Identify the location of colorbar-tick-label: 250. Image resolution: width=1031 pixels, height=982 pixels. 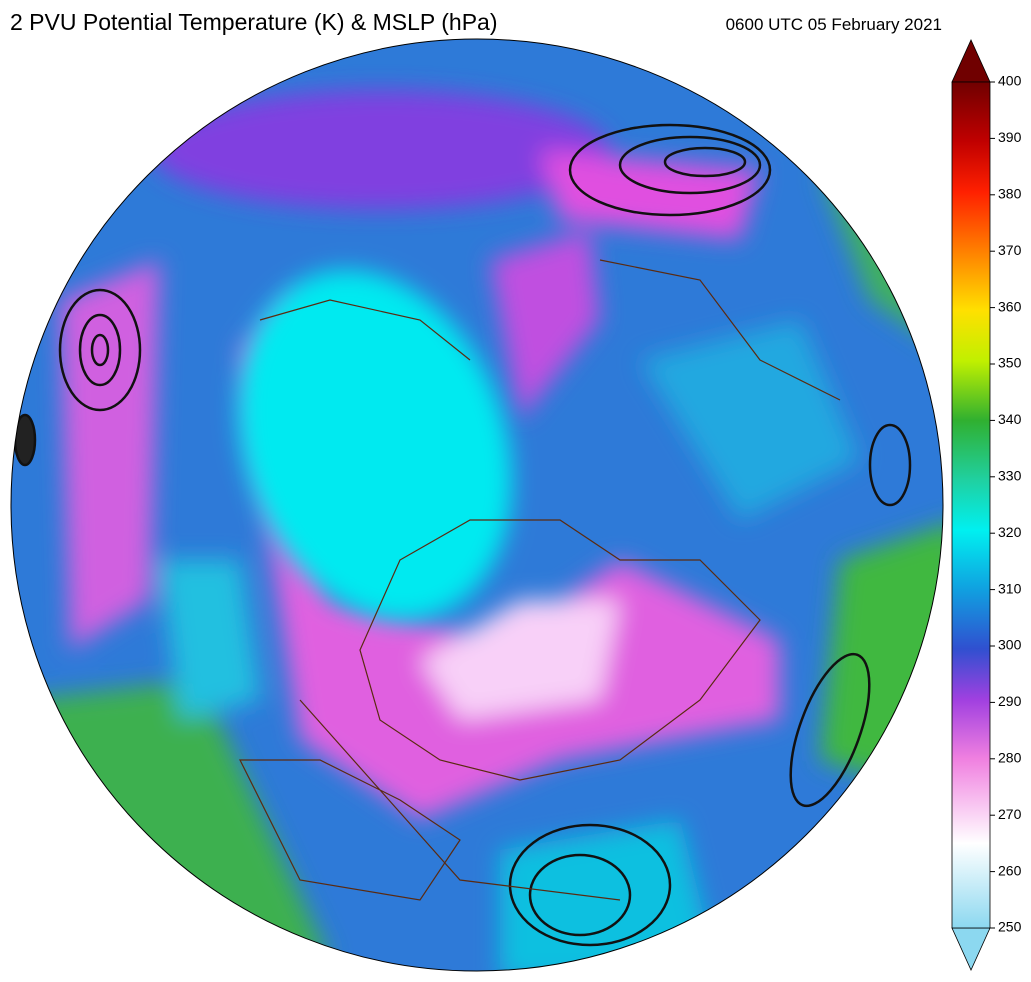
(1010, 927).